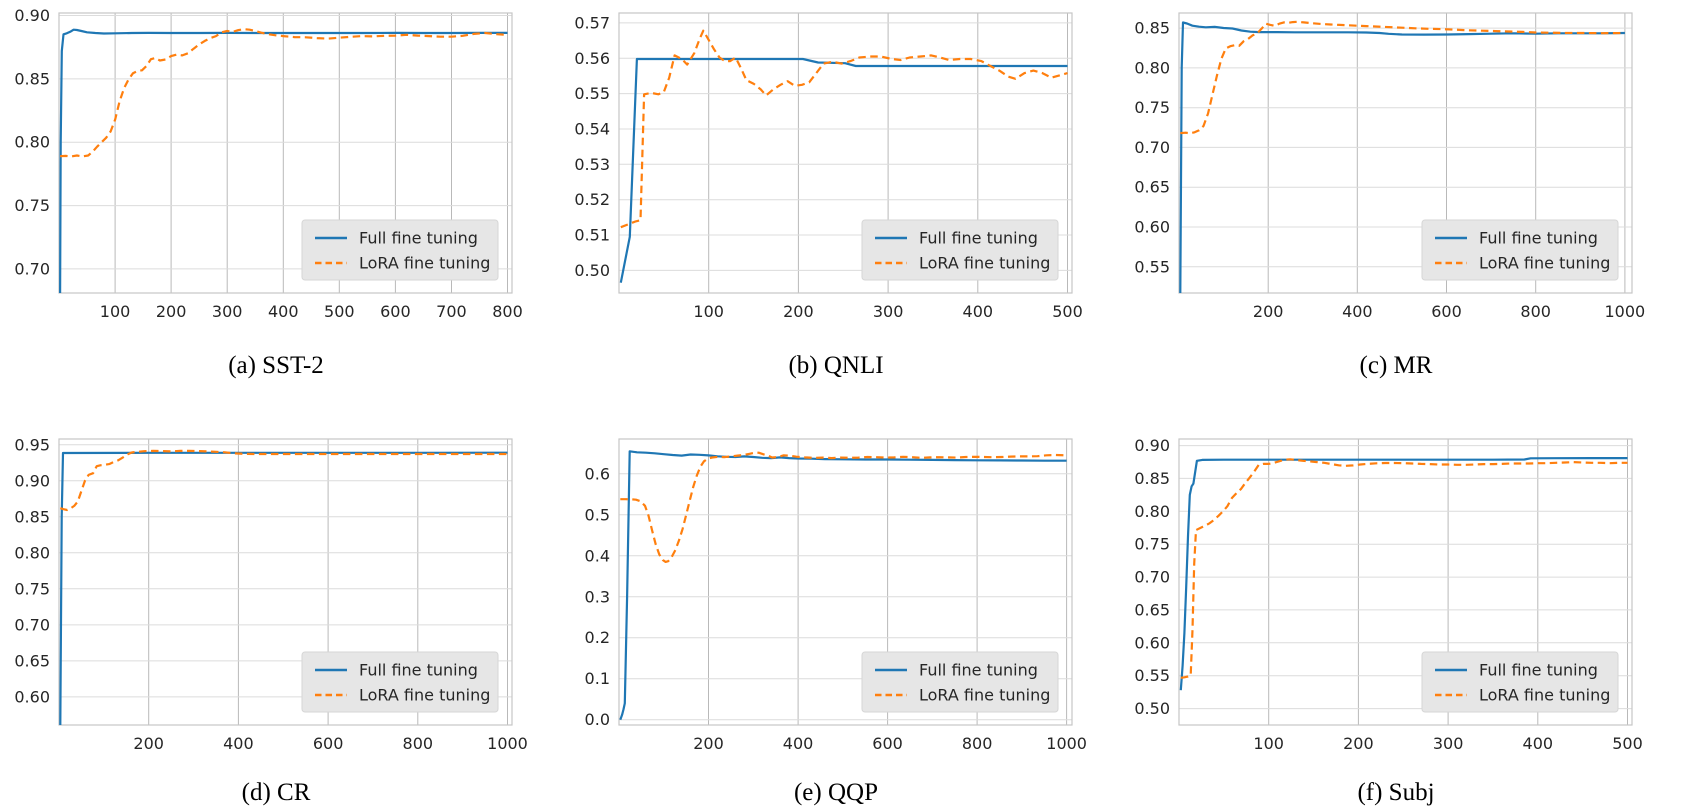 The height and width of the screenshot is (810, 1693). I want to click on caption-qnli: (b) QNLI, so click(836, 365).